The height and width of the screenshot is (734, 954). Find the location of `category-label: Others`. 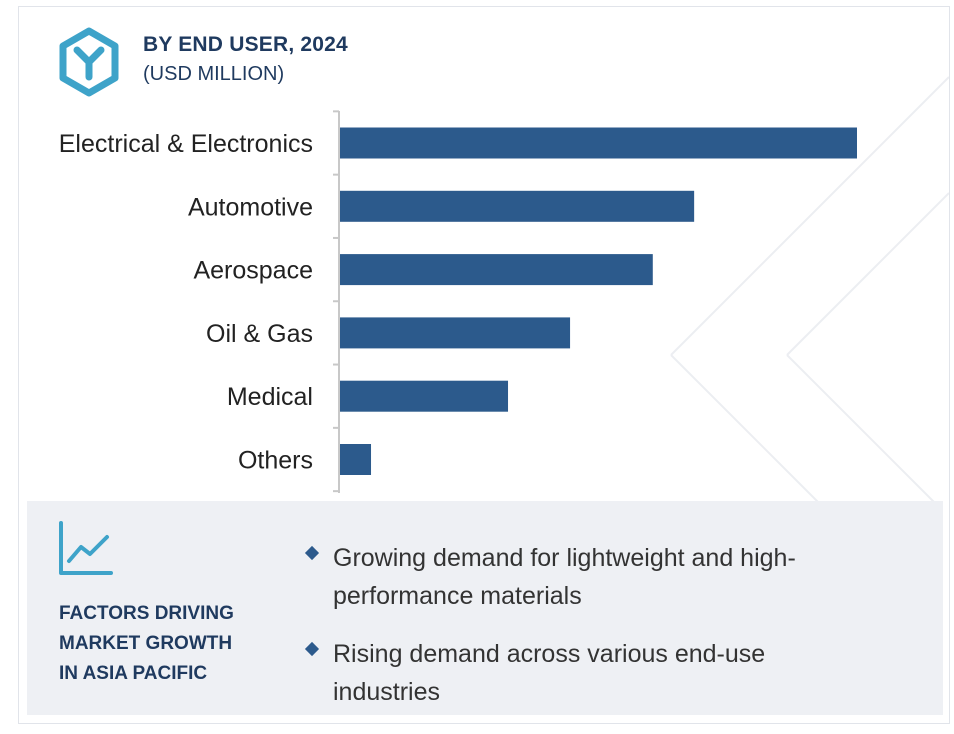

category-label: Others is located at coordinates (275, 461).